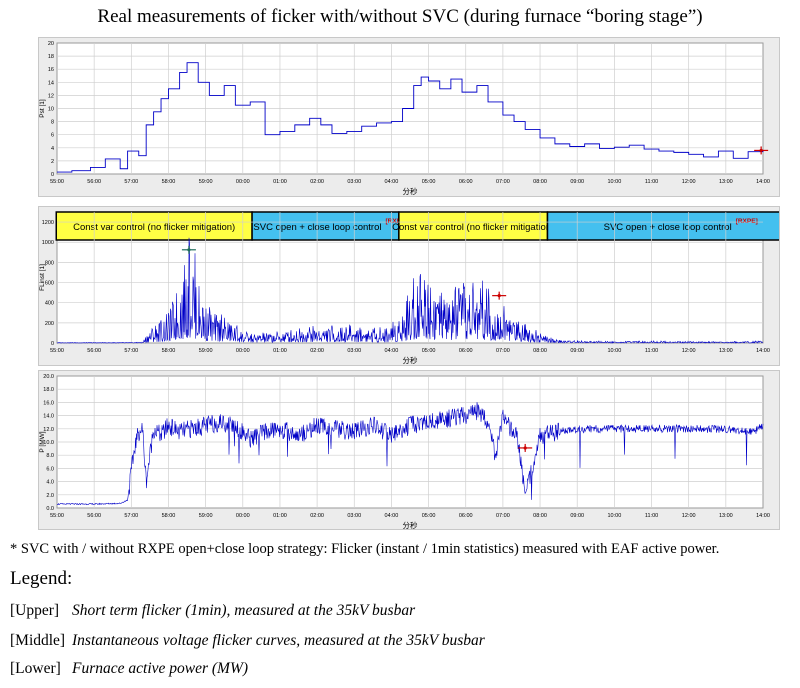  Describe the element at coordinates (48, 403) in the screenshot. I see `y-tick-label: 16.0` at that location.